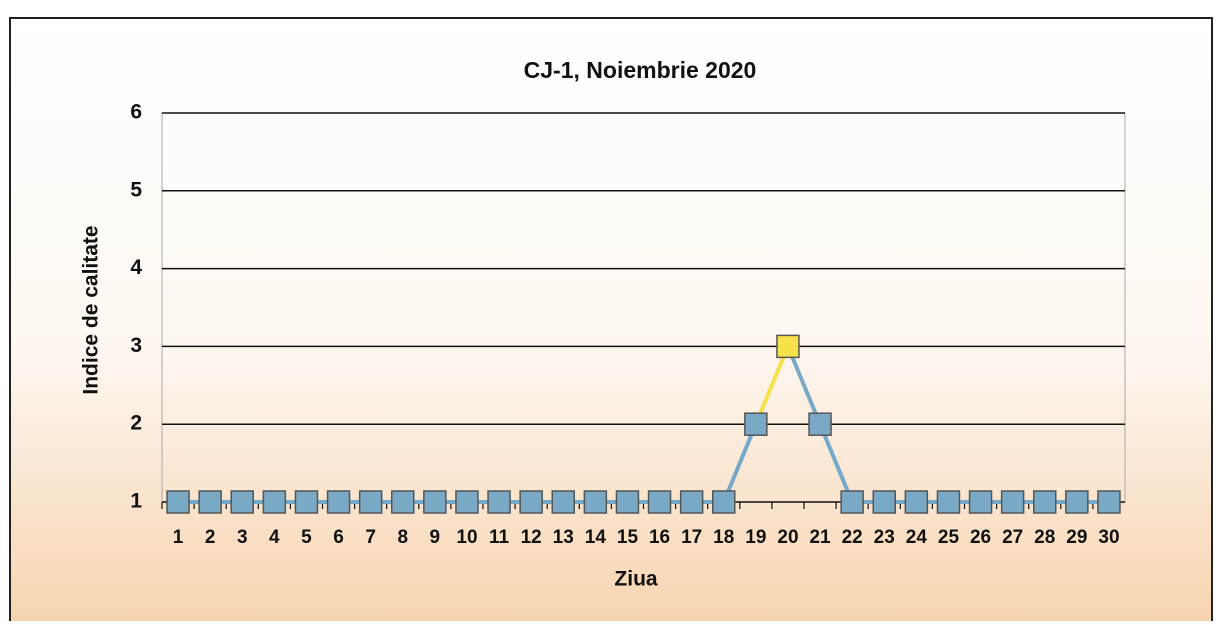  Describe the element at coordinates (980, 537) in the screenshot. I see `x-tick-label: 26` at that location.